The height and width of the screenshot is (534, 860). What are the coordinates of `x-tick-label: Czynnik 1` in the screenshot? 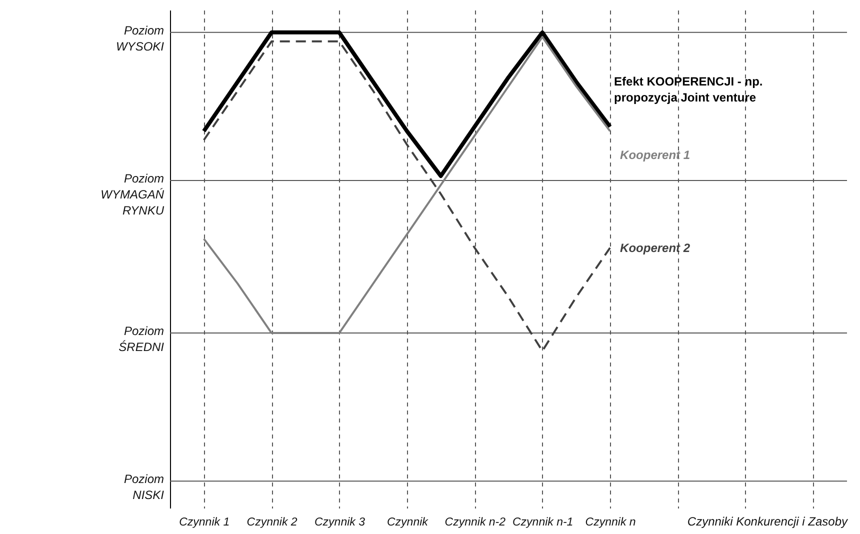 It's located at (204, 522).